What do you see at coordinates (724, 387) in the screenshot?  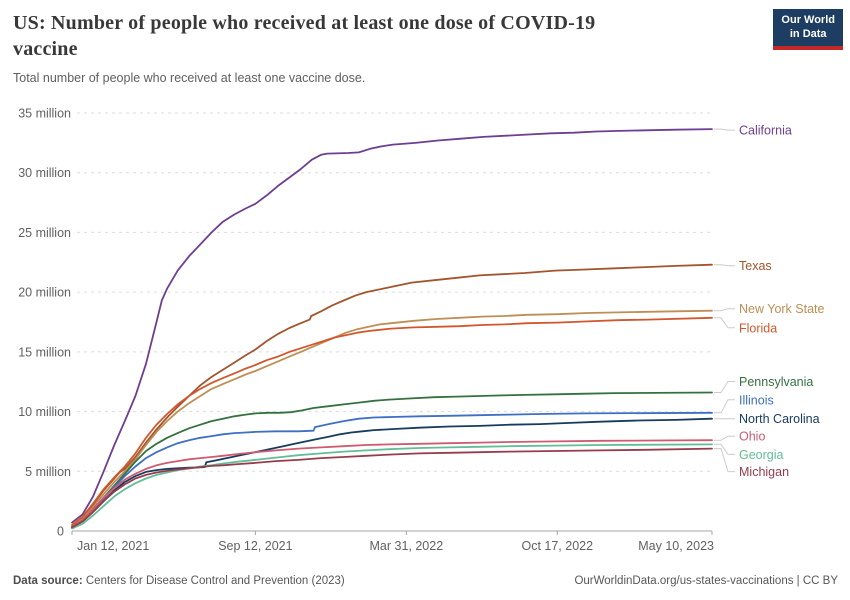 I see `label-connector-pennsylvania` at bounding box center [724, 387].